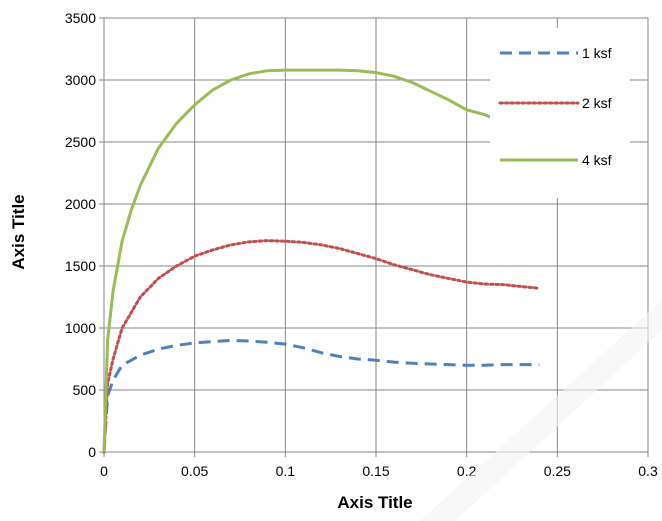 The width and height of the screenshot is (662, 521). I want to click on x-tick-label: 0.3, so click(648, 471).